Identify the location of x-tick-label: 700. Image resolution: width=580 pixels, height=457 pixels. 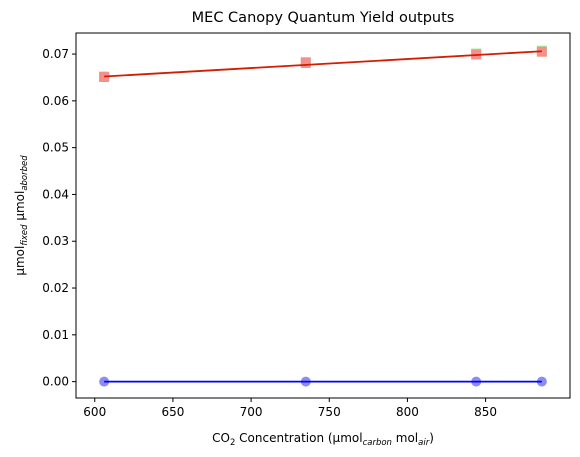
(251, 412).